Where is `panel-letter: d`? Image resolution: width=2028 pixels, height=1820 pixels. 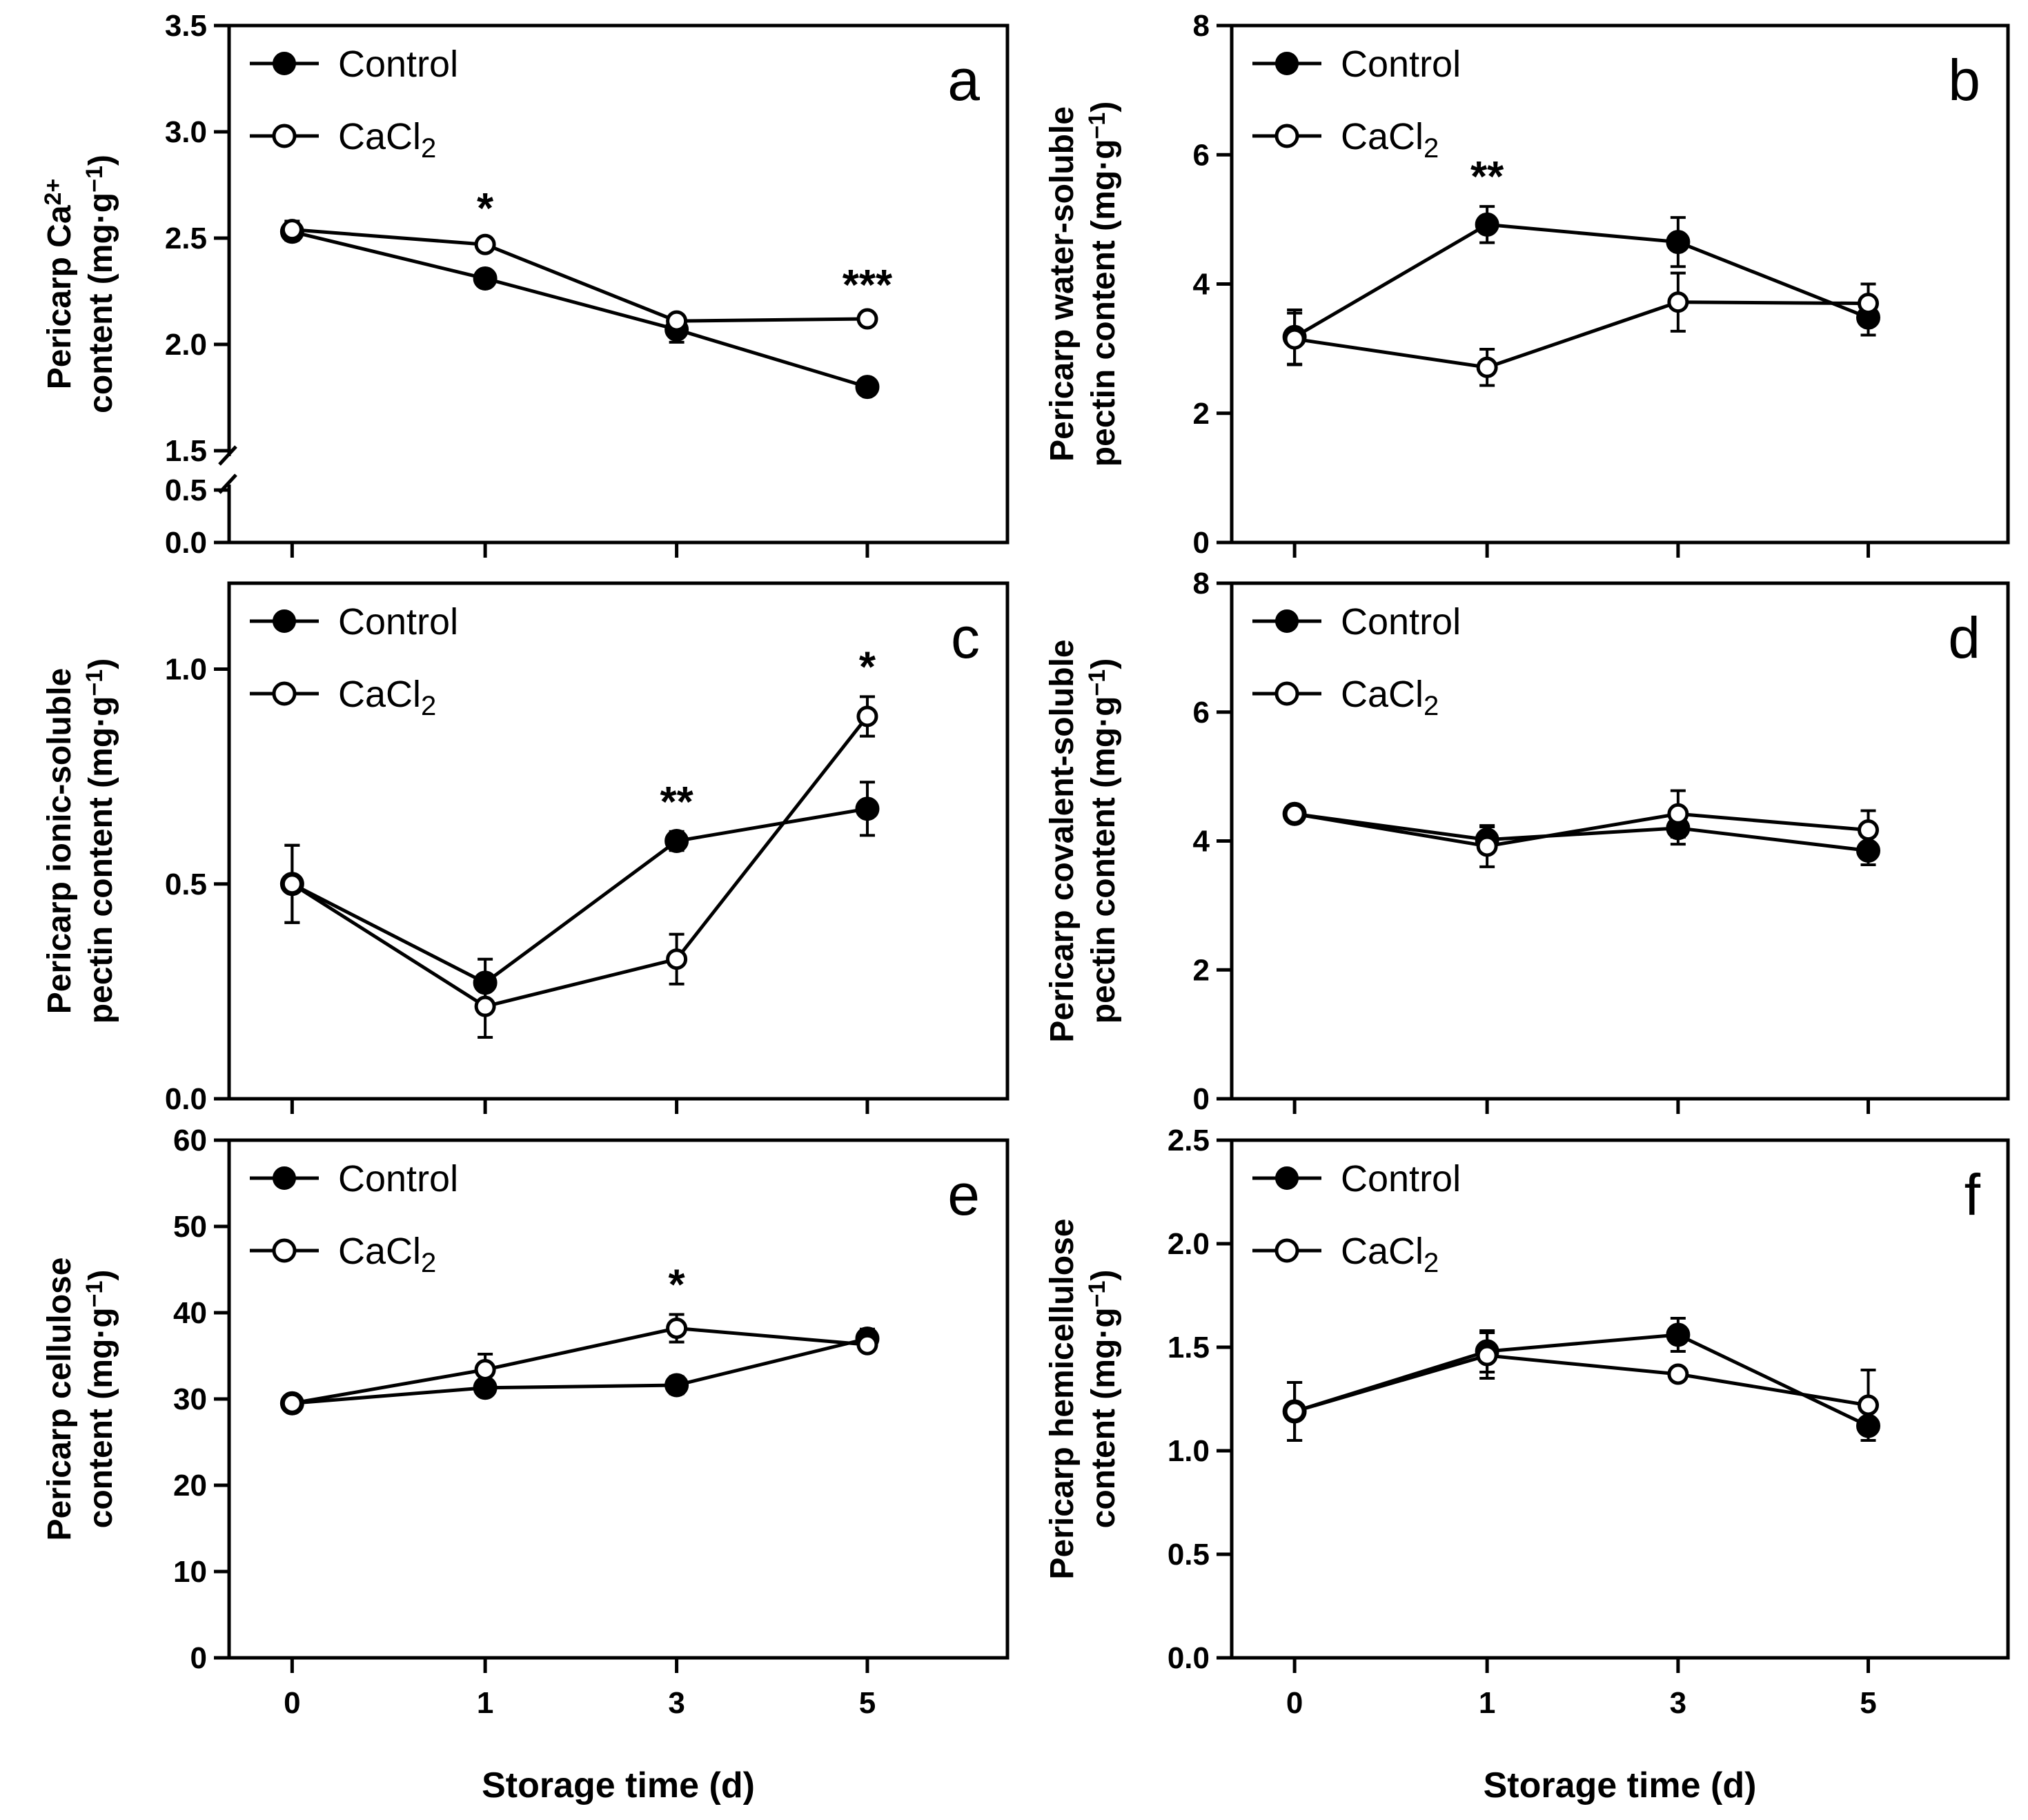 panel-letter: d is located at coordinates (1964, 637).